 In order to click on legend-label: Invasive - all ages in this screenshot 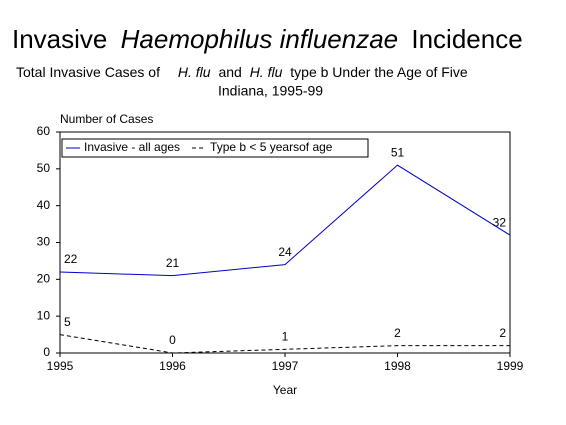, I will do `click(132, 147)`.